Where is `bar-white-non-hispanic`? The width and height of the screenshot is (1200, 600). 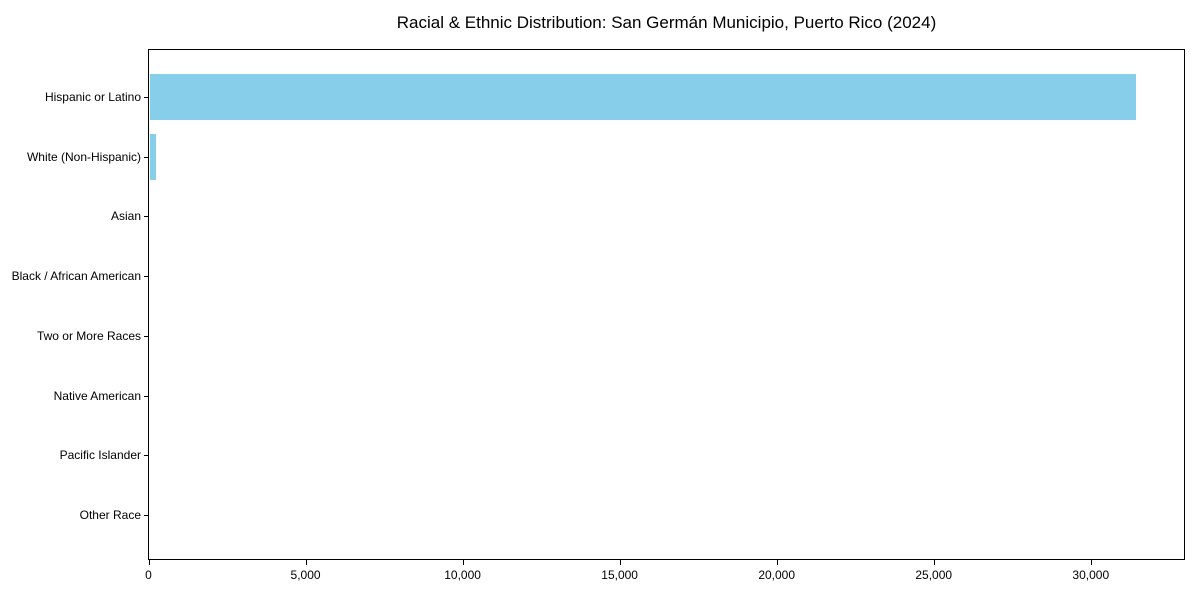 bar-white-non-hispanic is located at coordinates (153, 156).